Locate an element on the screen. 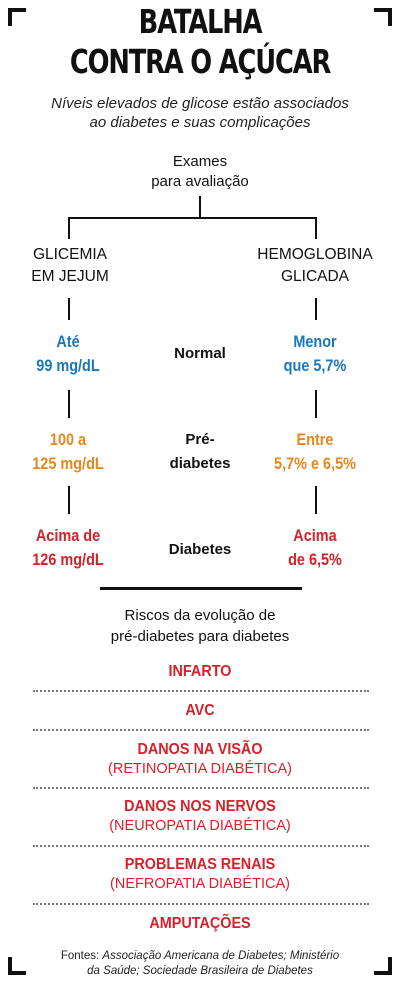  row-label-normal: Normal is located at coordinates (200, 354).